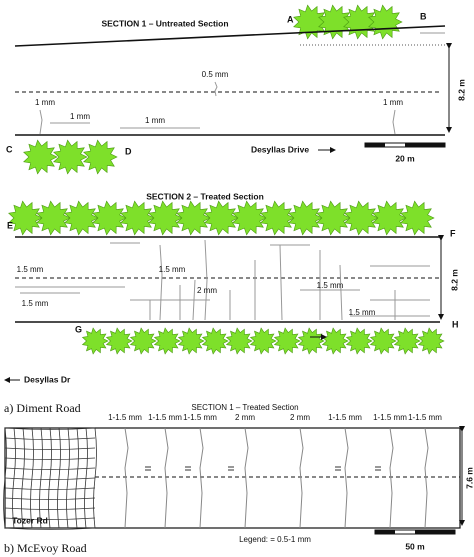 This screenshot has height=557, width=474. What do you see at coordinates (47, 379) in the screenshot?
I see `road-name: Desyllas Dr` at bounding box center [47, 379].